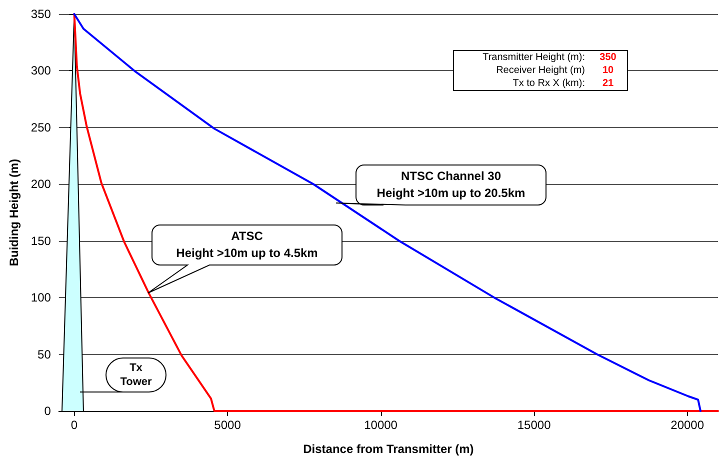 This screenshot has height=465, width=719. What do you see at coordinates (549, 83) in the screenshot?
I see `annotation: Tx to Rx X (km):` at bounding box center [549, 83].